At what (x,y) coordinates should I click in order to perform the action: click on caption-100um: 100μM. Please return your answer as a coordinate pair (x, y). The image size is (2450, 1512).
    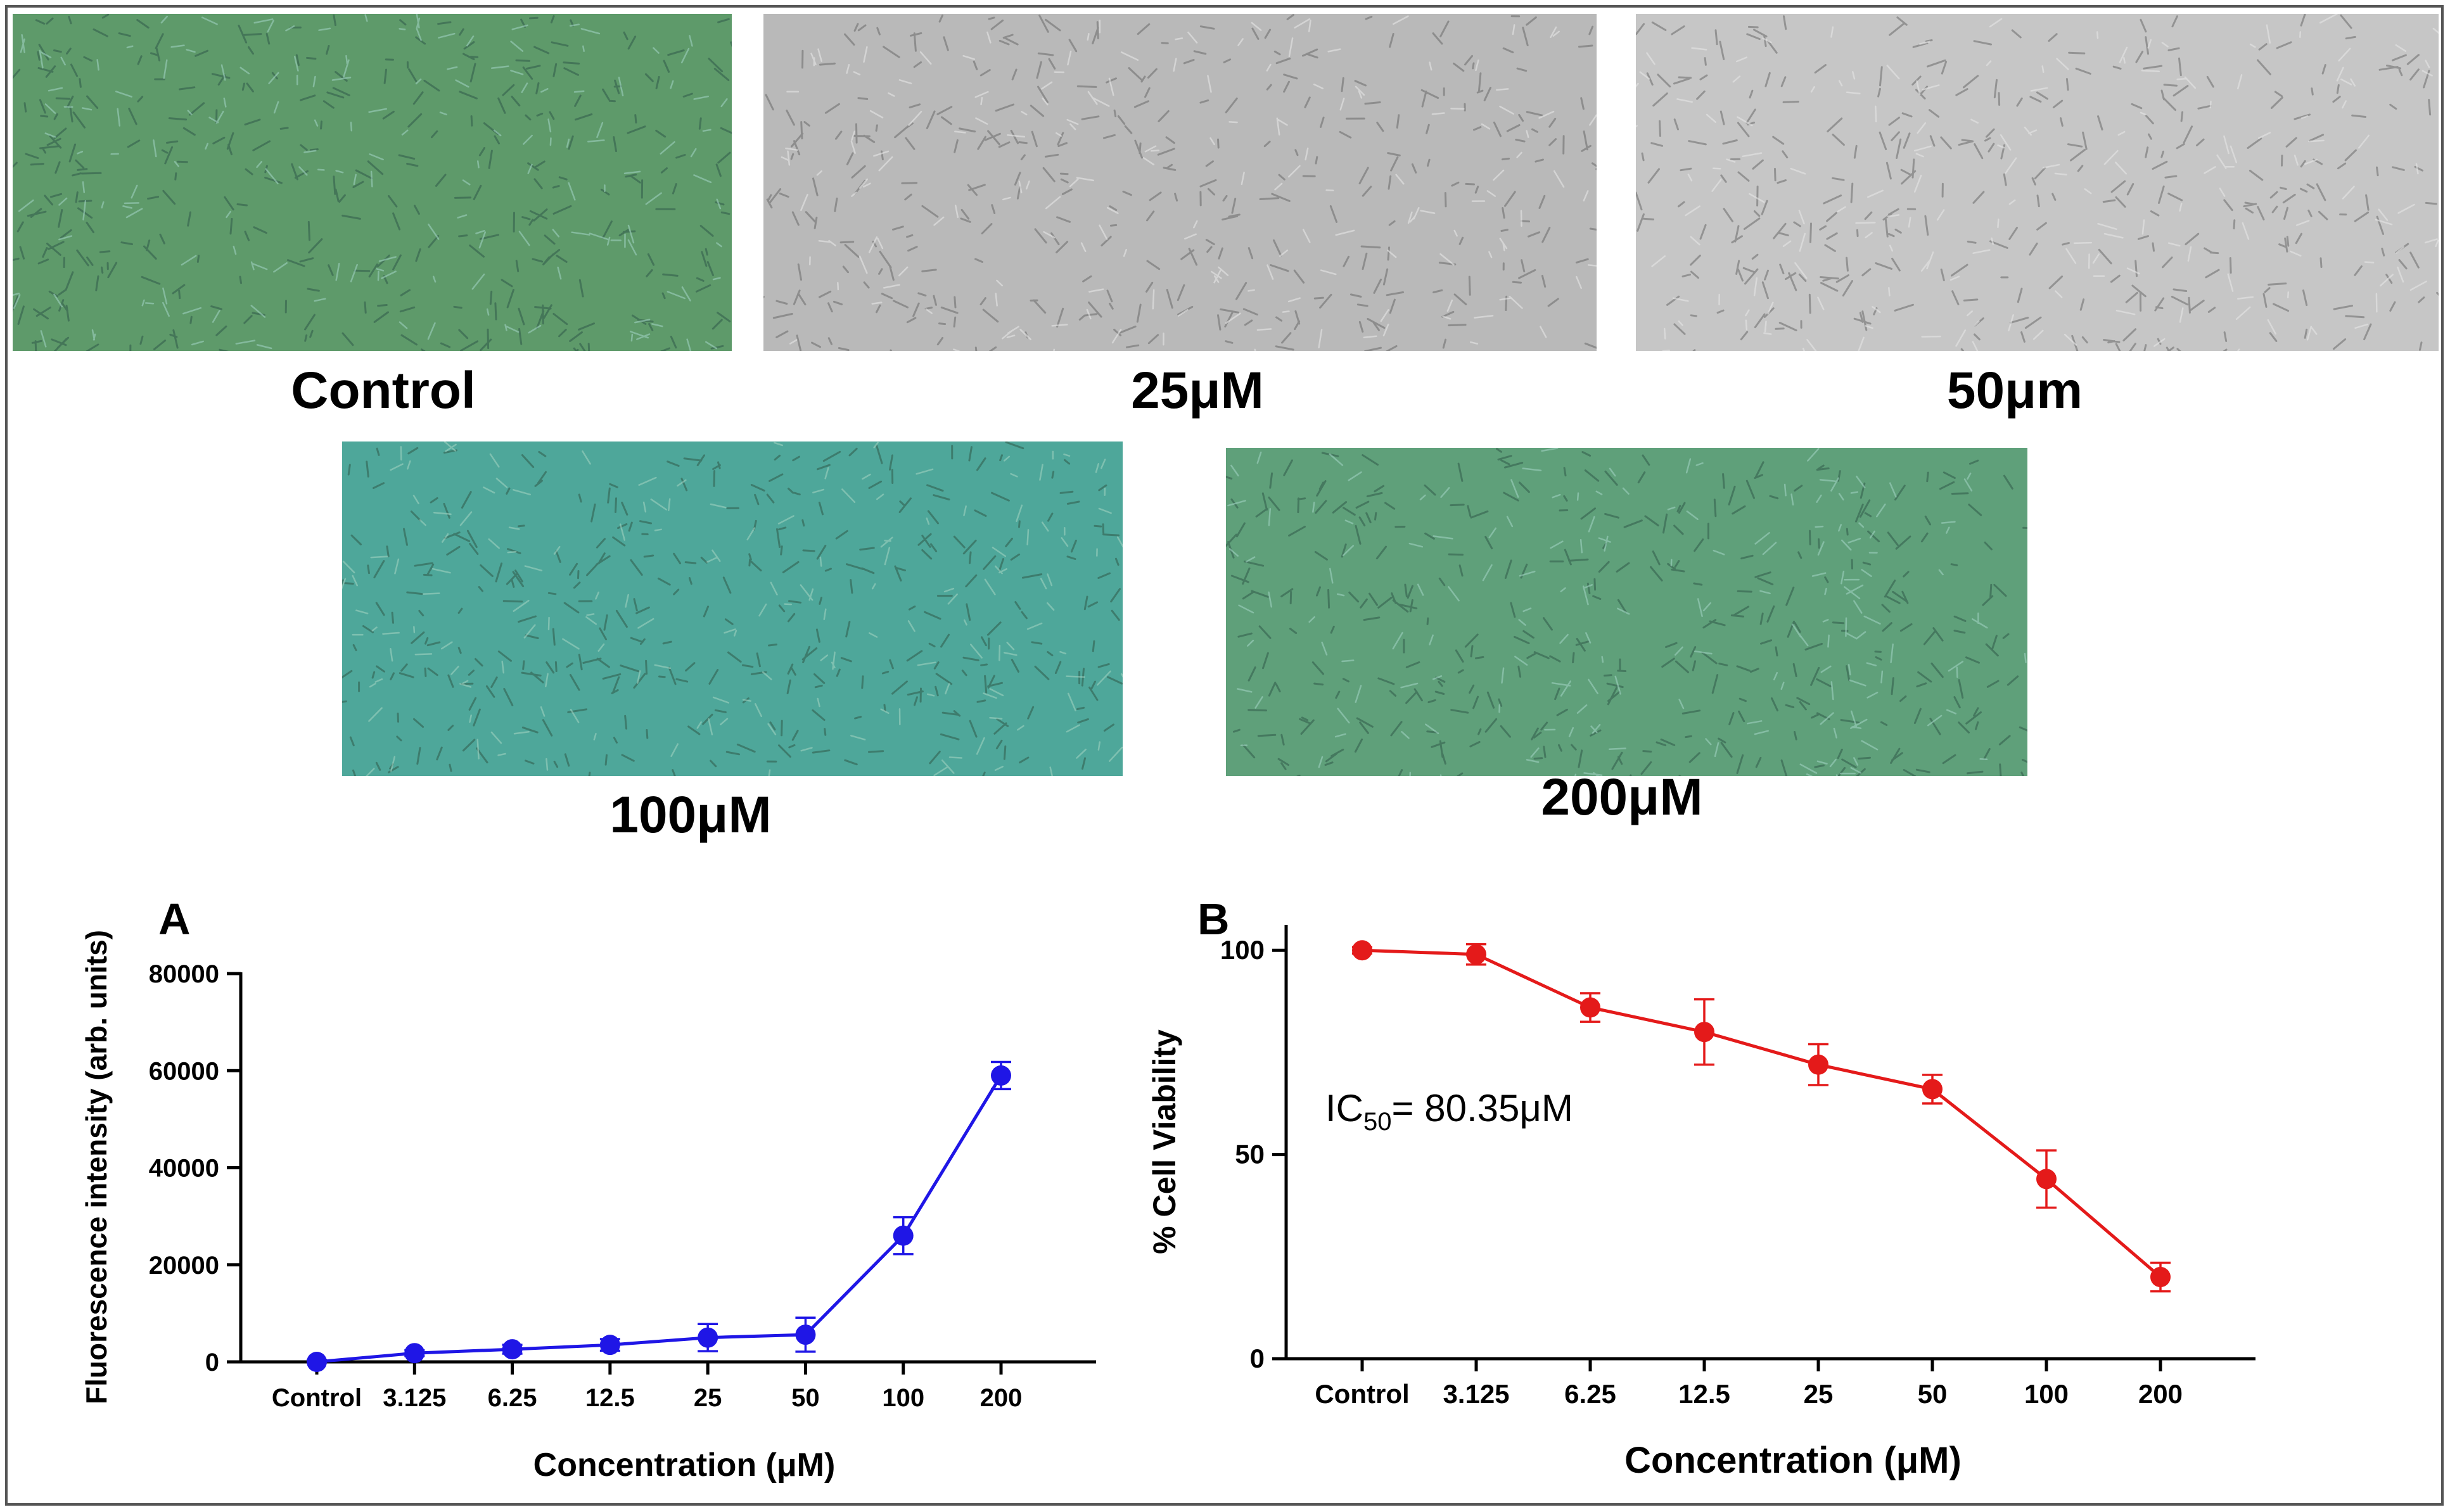
    Looking at the image, I should click on (691, 815).